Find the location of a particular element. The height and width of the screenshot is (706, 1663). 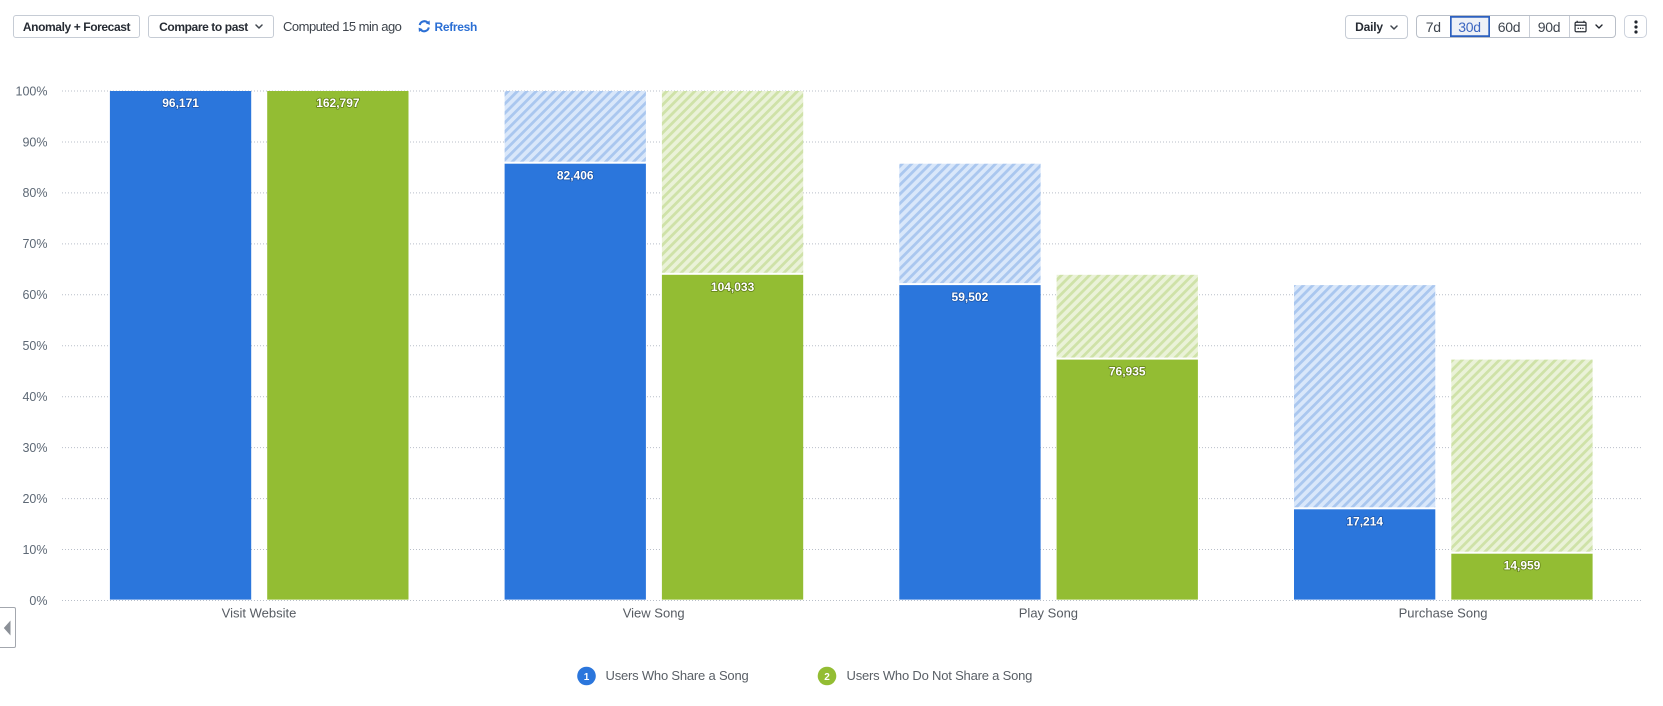

svg-text: 100% is located at coordinates (32, 91).